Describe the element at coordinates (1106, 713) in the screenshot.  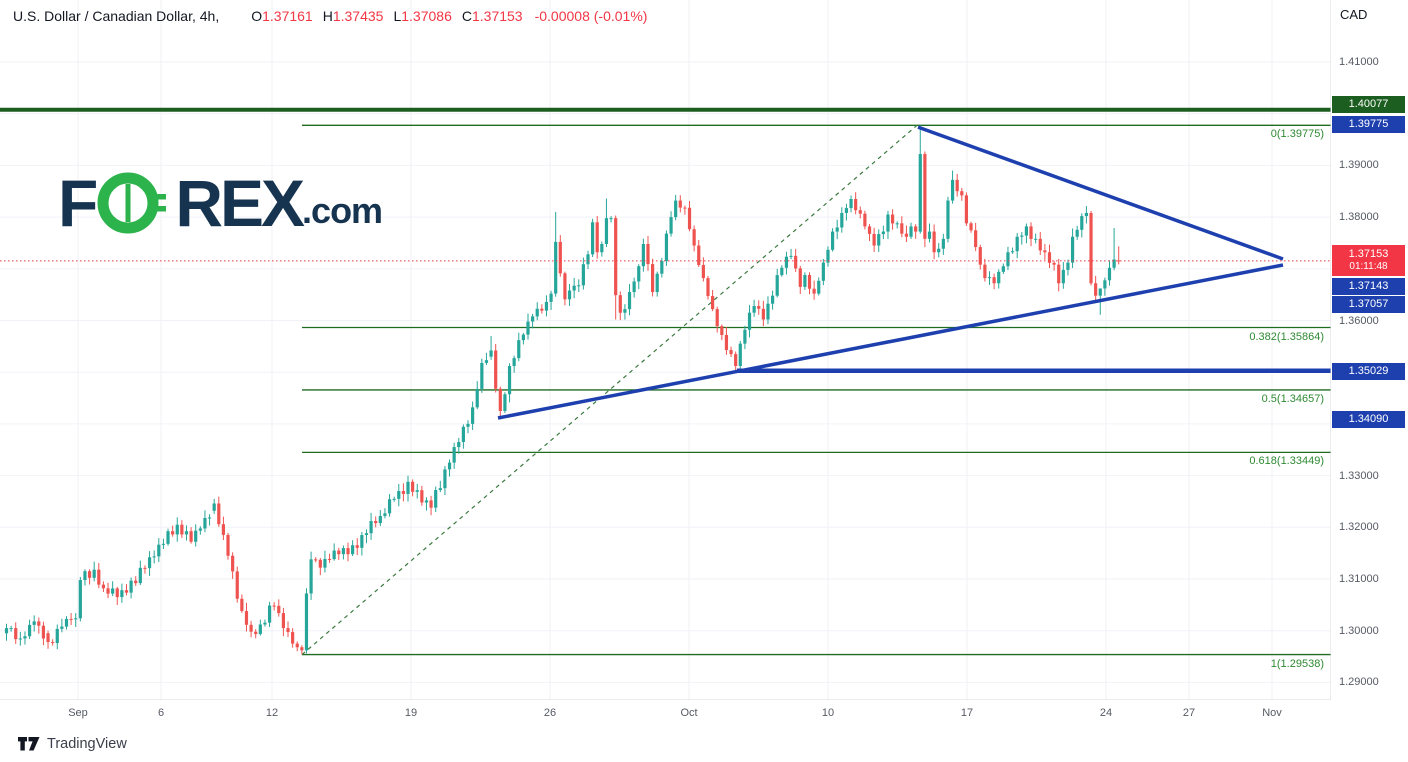
I see `time-tick-label: 24` at that location.